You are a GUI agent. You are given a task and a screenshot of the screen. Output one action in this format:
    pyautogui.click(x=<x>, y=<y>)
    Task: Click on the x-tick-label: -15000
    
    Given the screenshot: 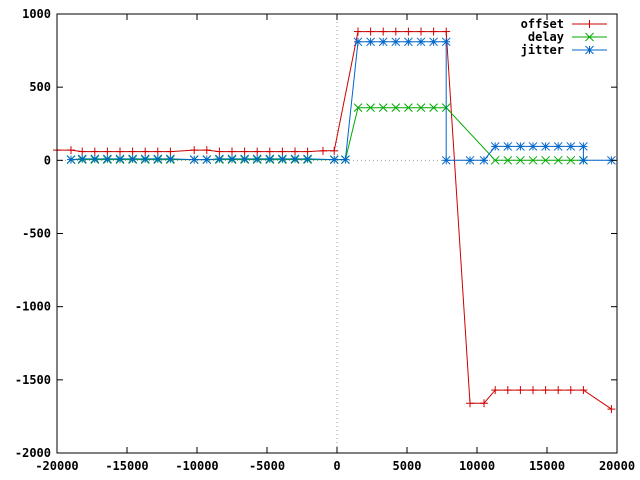 What is the action you would take?
    pyautogui.click(x=126, y=466)
    